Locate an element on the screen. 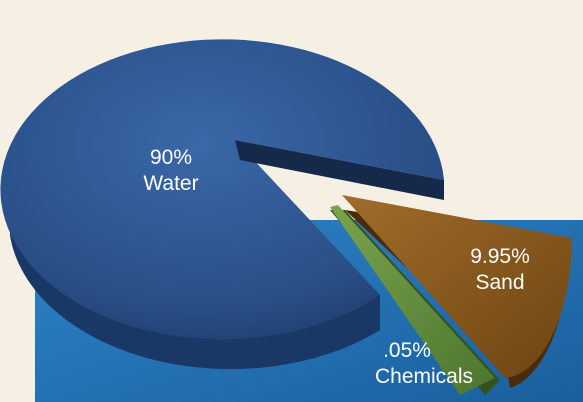  sand-percent-label: 9.95% is located at coordinates (500, 256).